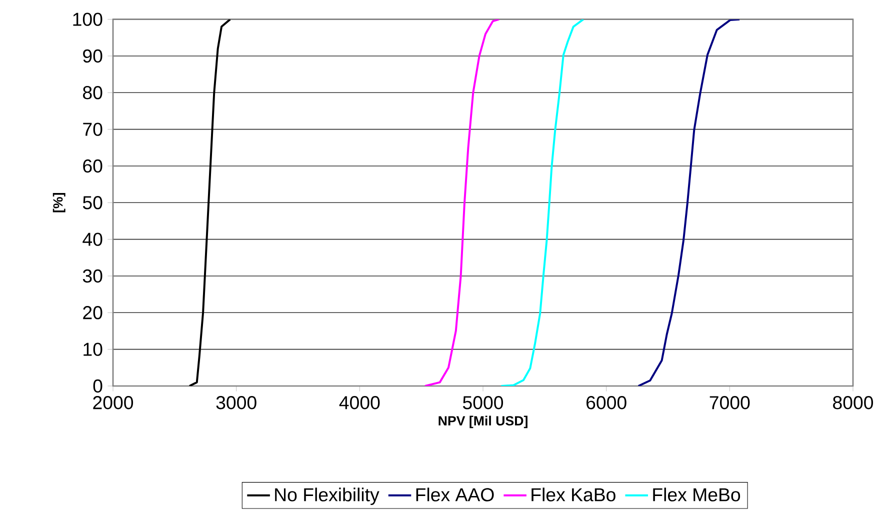 This screenshot has height=530, width=886. What do you see at coordinates (853, 403) in the screenshot?
I see `x-tick-label: 8000` at bounding box center [853, 403].